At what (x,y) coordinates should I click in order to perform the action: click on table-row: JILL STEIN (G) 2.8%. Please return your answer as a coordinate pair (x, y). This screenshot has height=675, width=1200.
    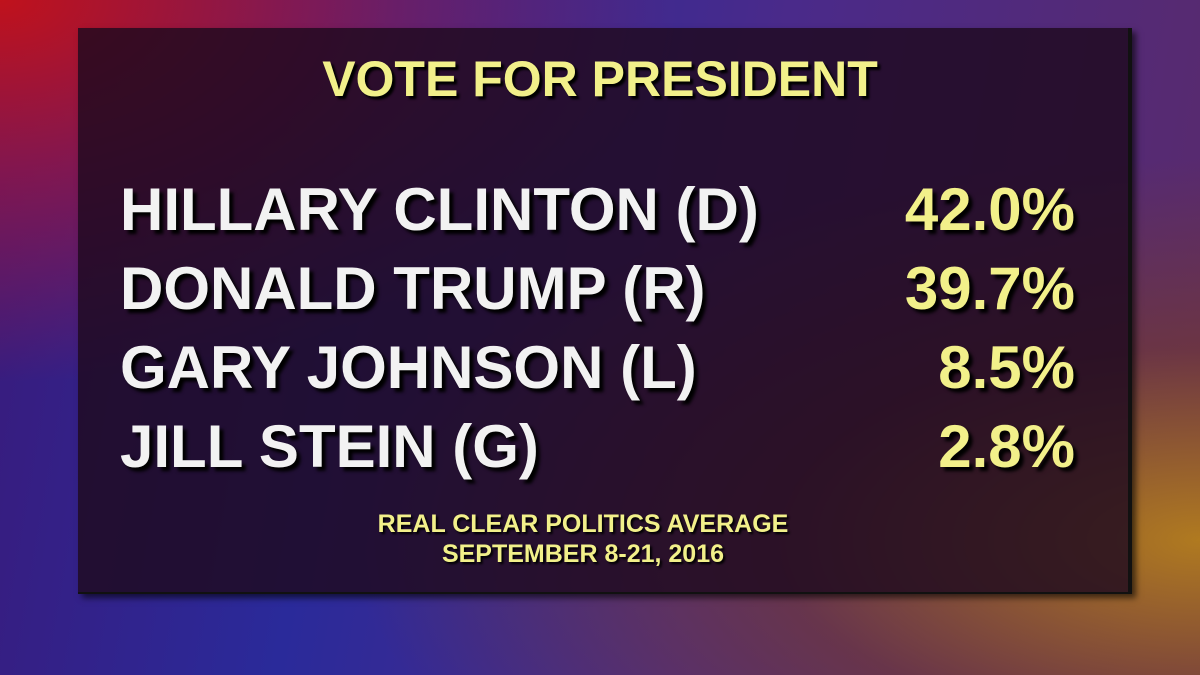
    Looking at the image, I should click on (597, 447).